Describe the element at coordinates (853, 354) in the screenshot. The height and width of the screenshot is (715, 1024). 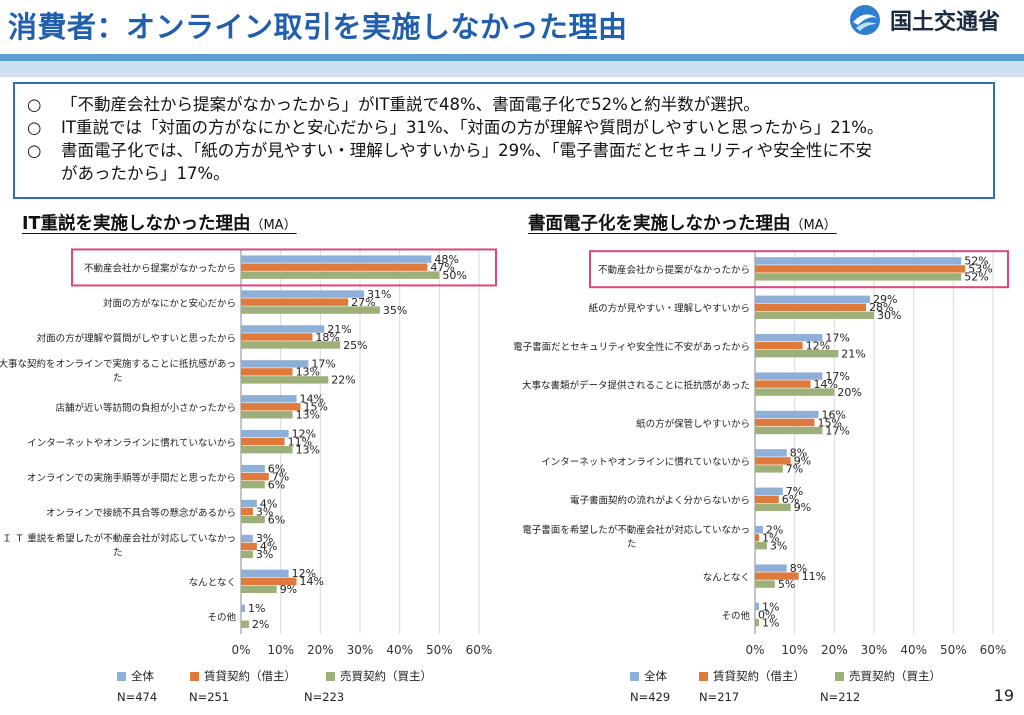
I see `data-label: 21%` at that location.